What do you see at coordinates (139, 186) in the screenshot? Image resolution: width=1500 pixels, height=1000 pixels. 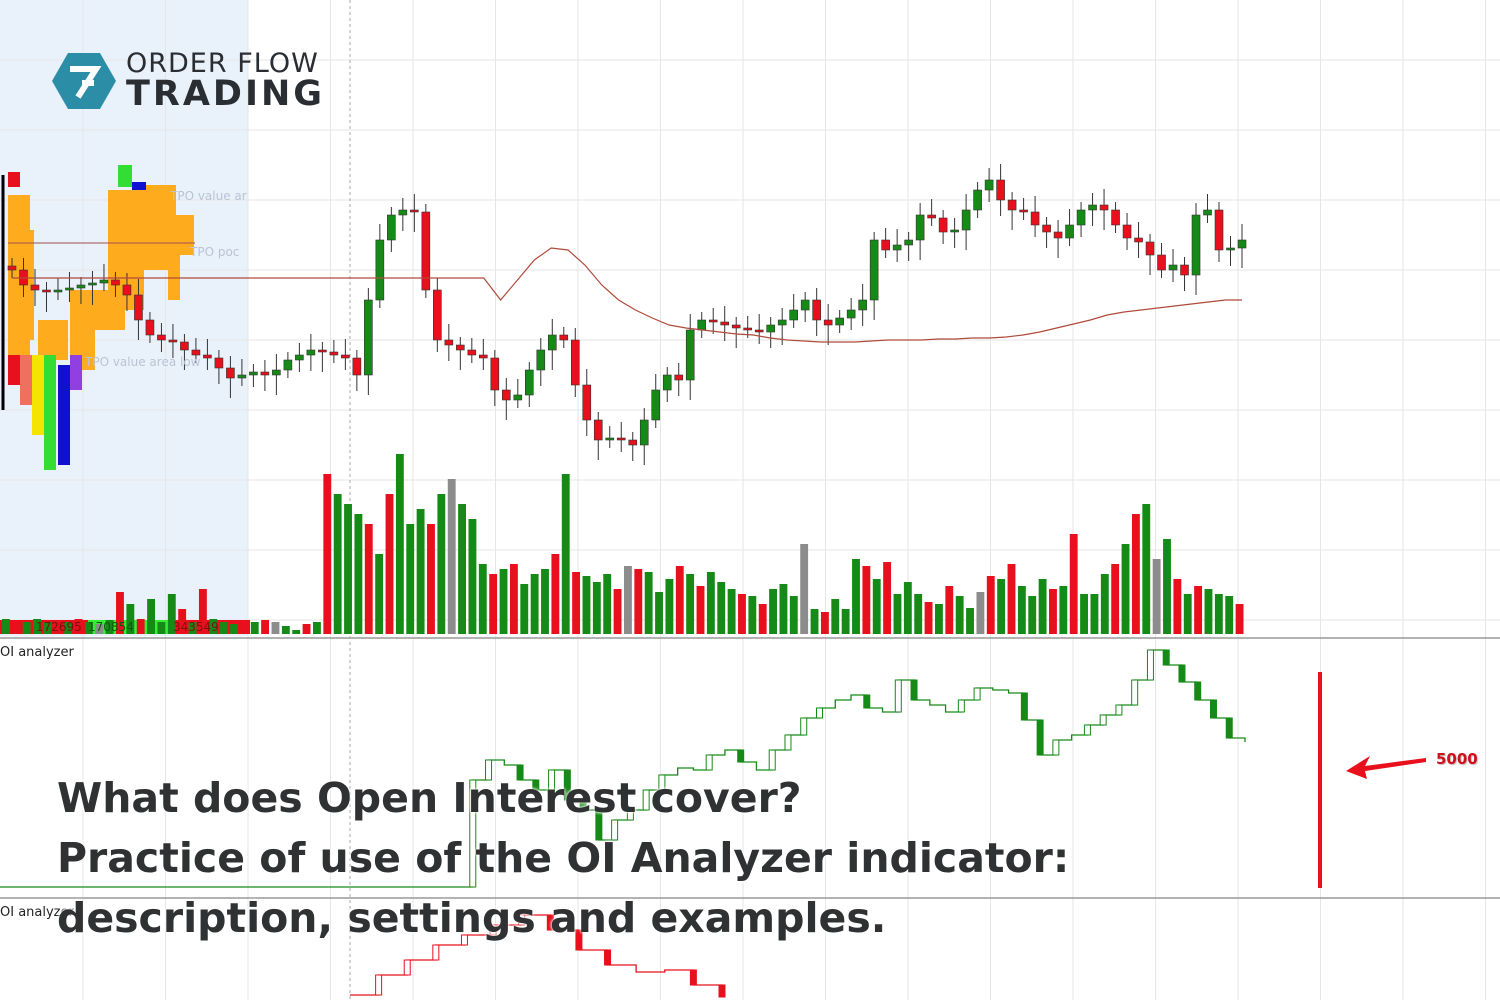 I see `tpo-block` at bounding box center [139, 186].